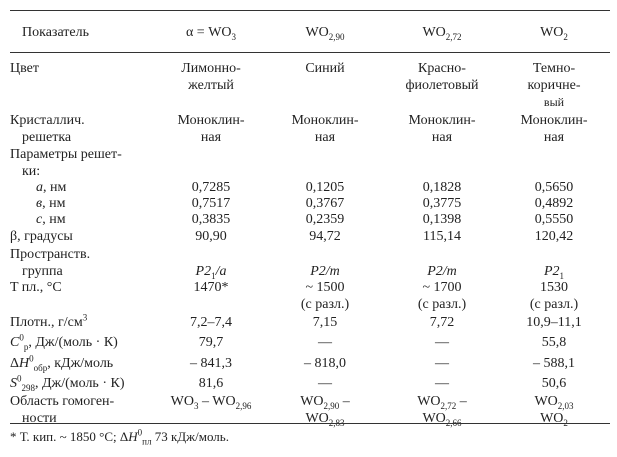 Image resolution: width=617 pixels, height=457 pixels. I want to click on table-cell: ~ 1700, so click(441, 287).